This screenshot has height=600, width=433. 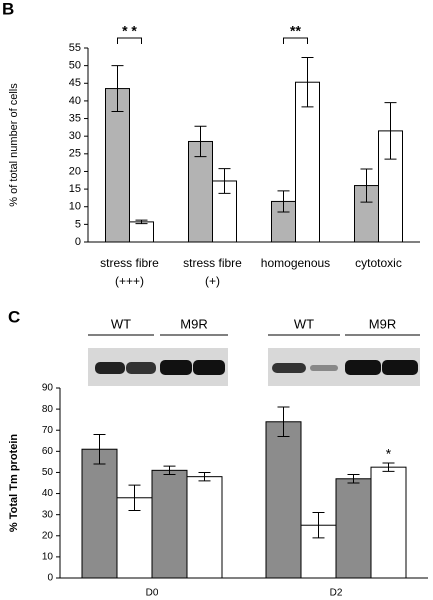 I want to click on x-tick-label: D0, so click(x=152, y=593).